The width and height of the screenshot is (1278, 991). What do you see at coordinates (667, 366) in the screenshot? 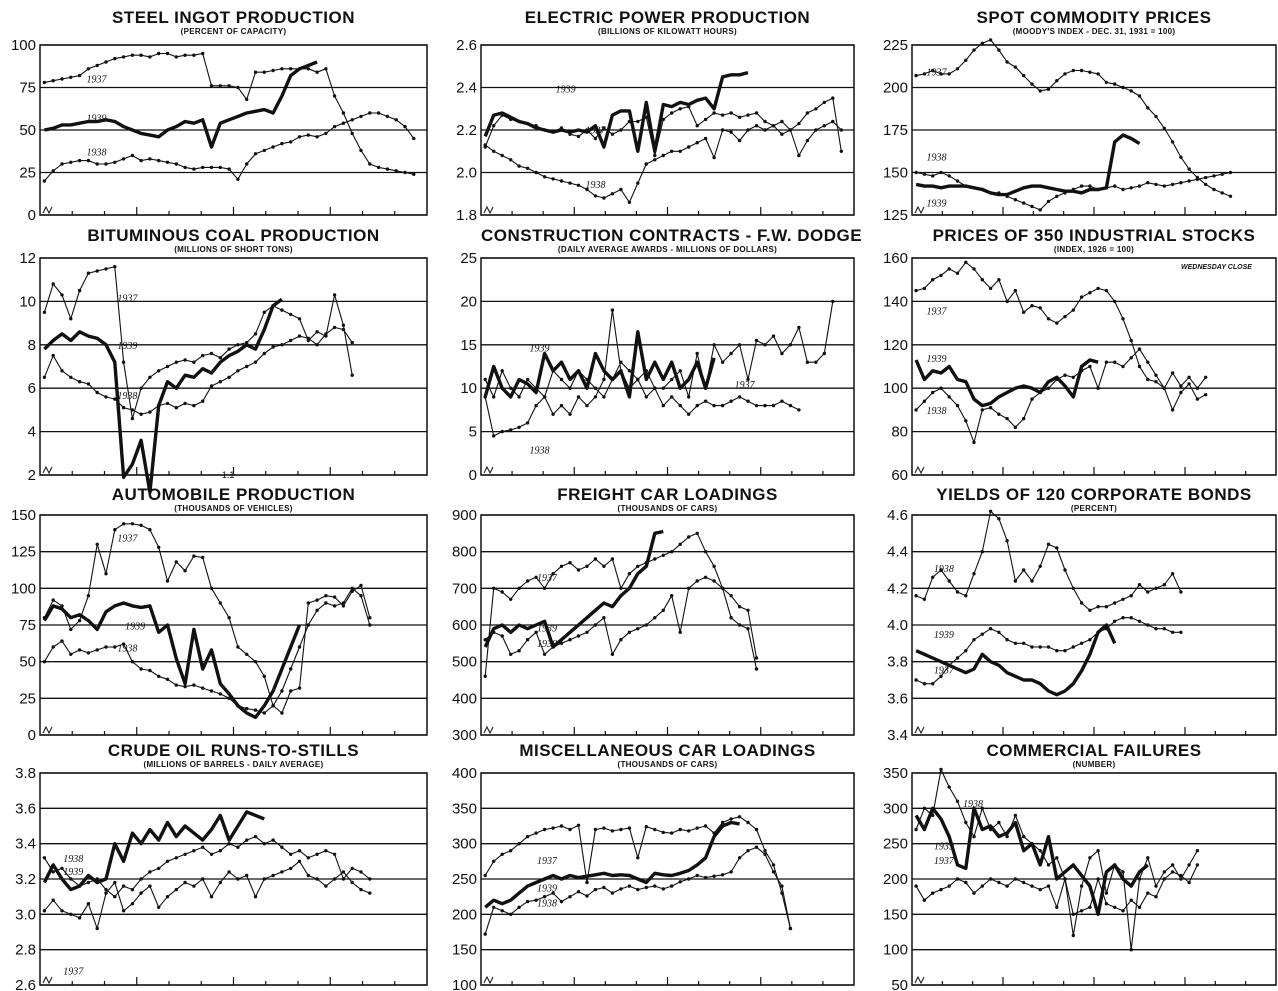
I see `plot-frame` at bounding box center [667, 366].